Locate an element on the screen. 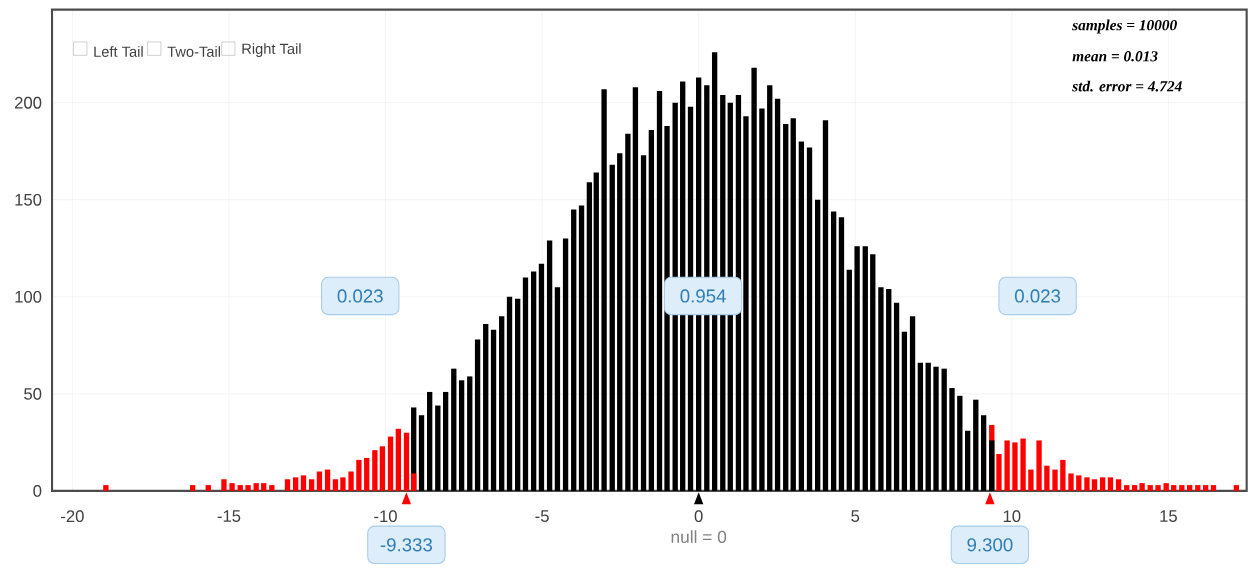 The height and width of the screenshot is (574, 1248). x-tick-label: 0 is located at coordinates (698, 516).